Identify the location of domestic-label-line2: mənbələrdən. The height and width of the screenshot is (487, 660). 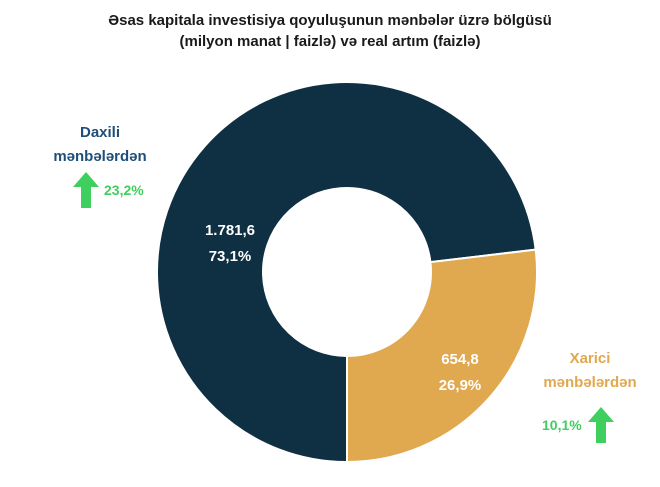
(100, 156).